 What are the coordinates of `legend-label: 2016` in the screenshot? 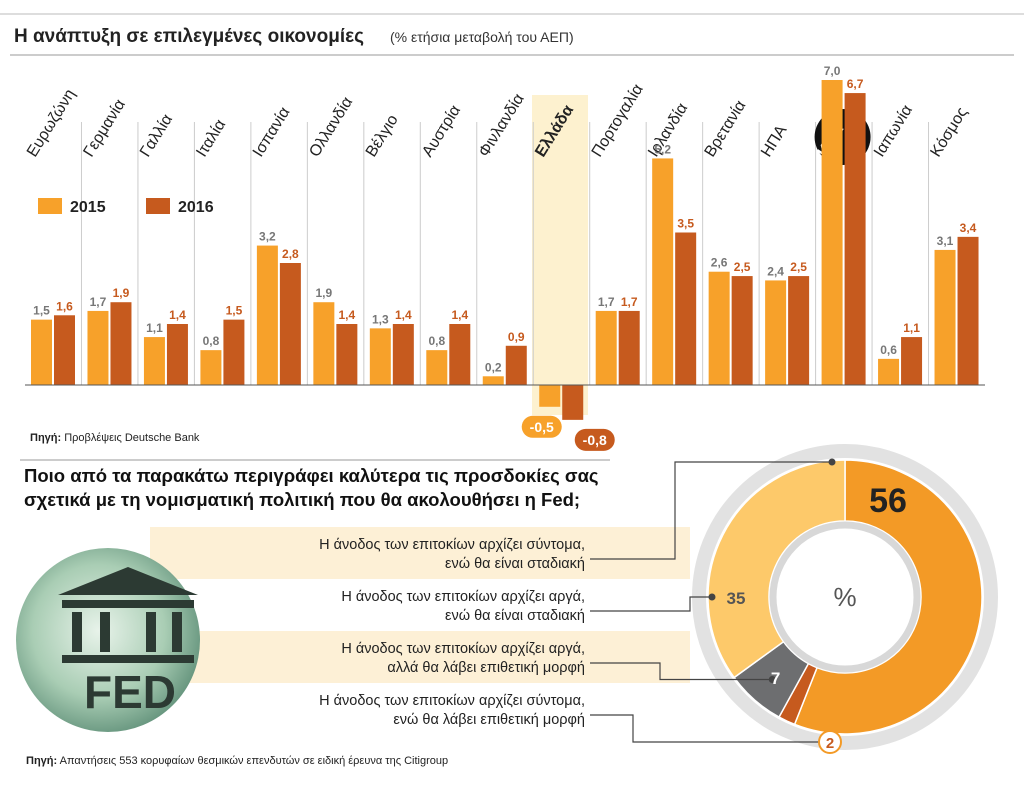 It's located at (196, 207).